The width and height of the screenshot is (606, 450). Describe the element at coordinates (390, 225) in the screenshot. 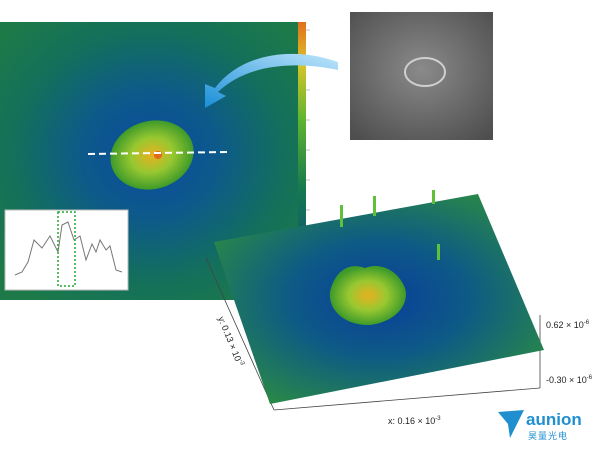

I see `surface-spikes` at that location.